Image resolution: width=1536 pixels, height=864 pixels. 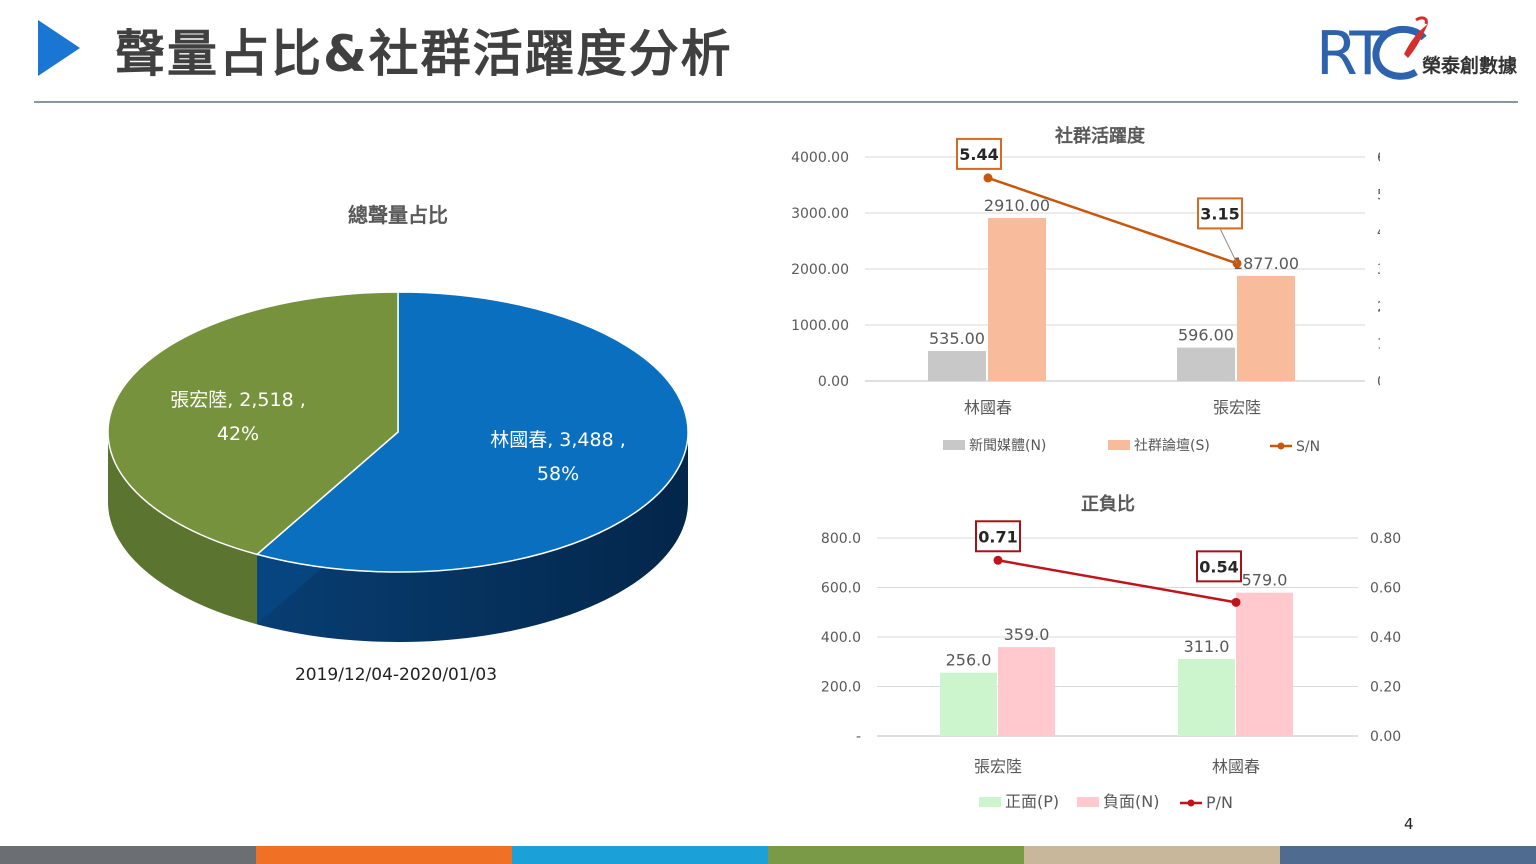 I want to click on pie-percent-label: 58%, so click(x=558, y=474).